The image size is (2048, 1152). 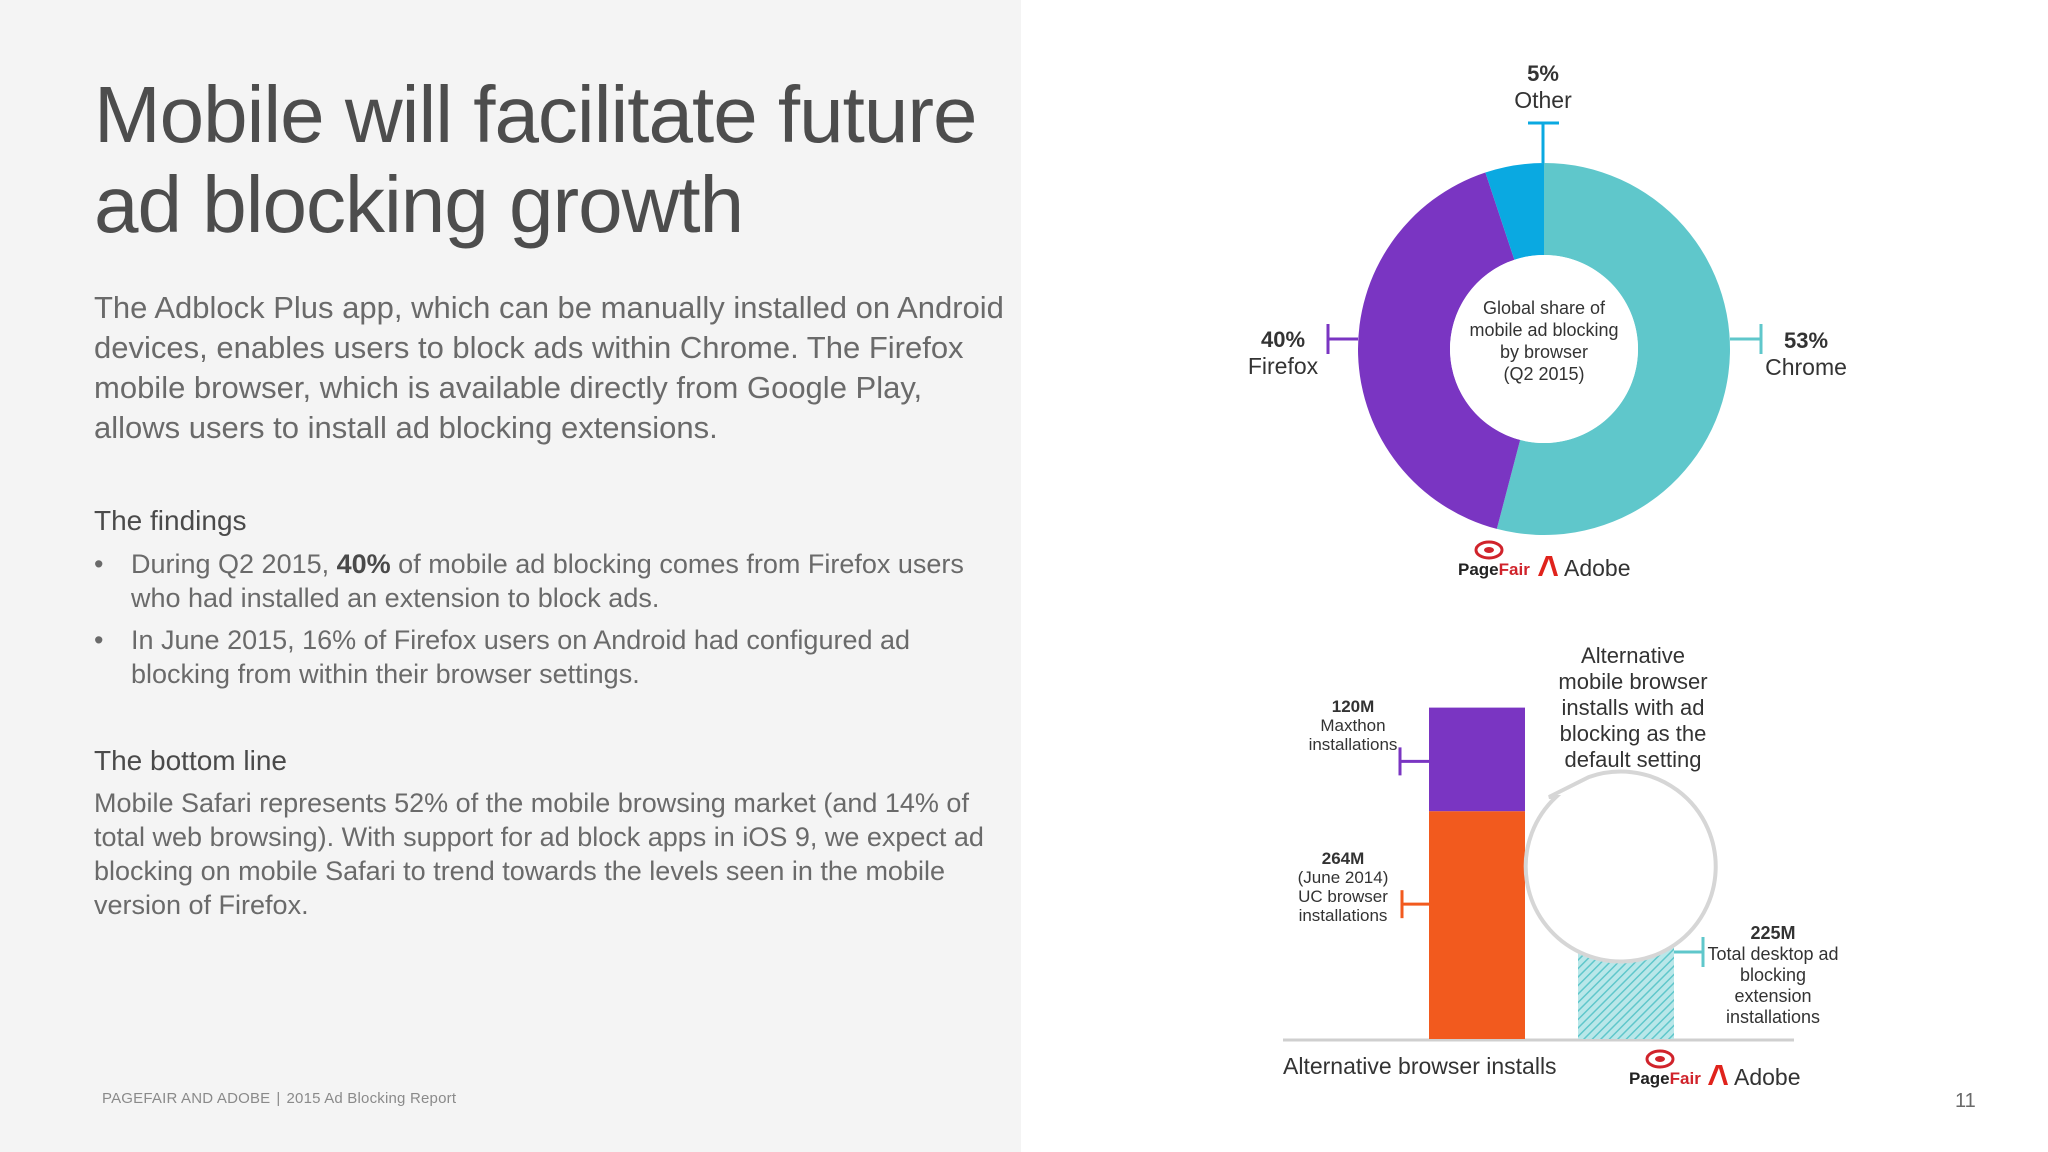 I want to click on desktop-bar-label: installations, so click(x=1773, y=1017).